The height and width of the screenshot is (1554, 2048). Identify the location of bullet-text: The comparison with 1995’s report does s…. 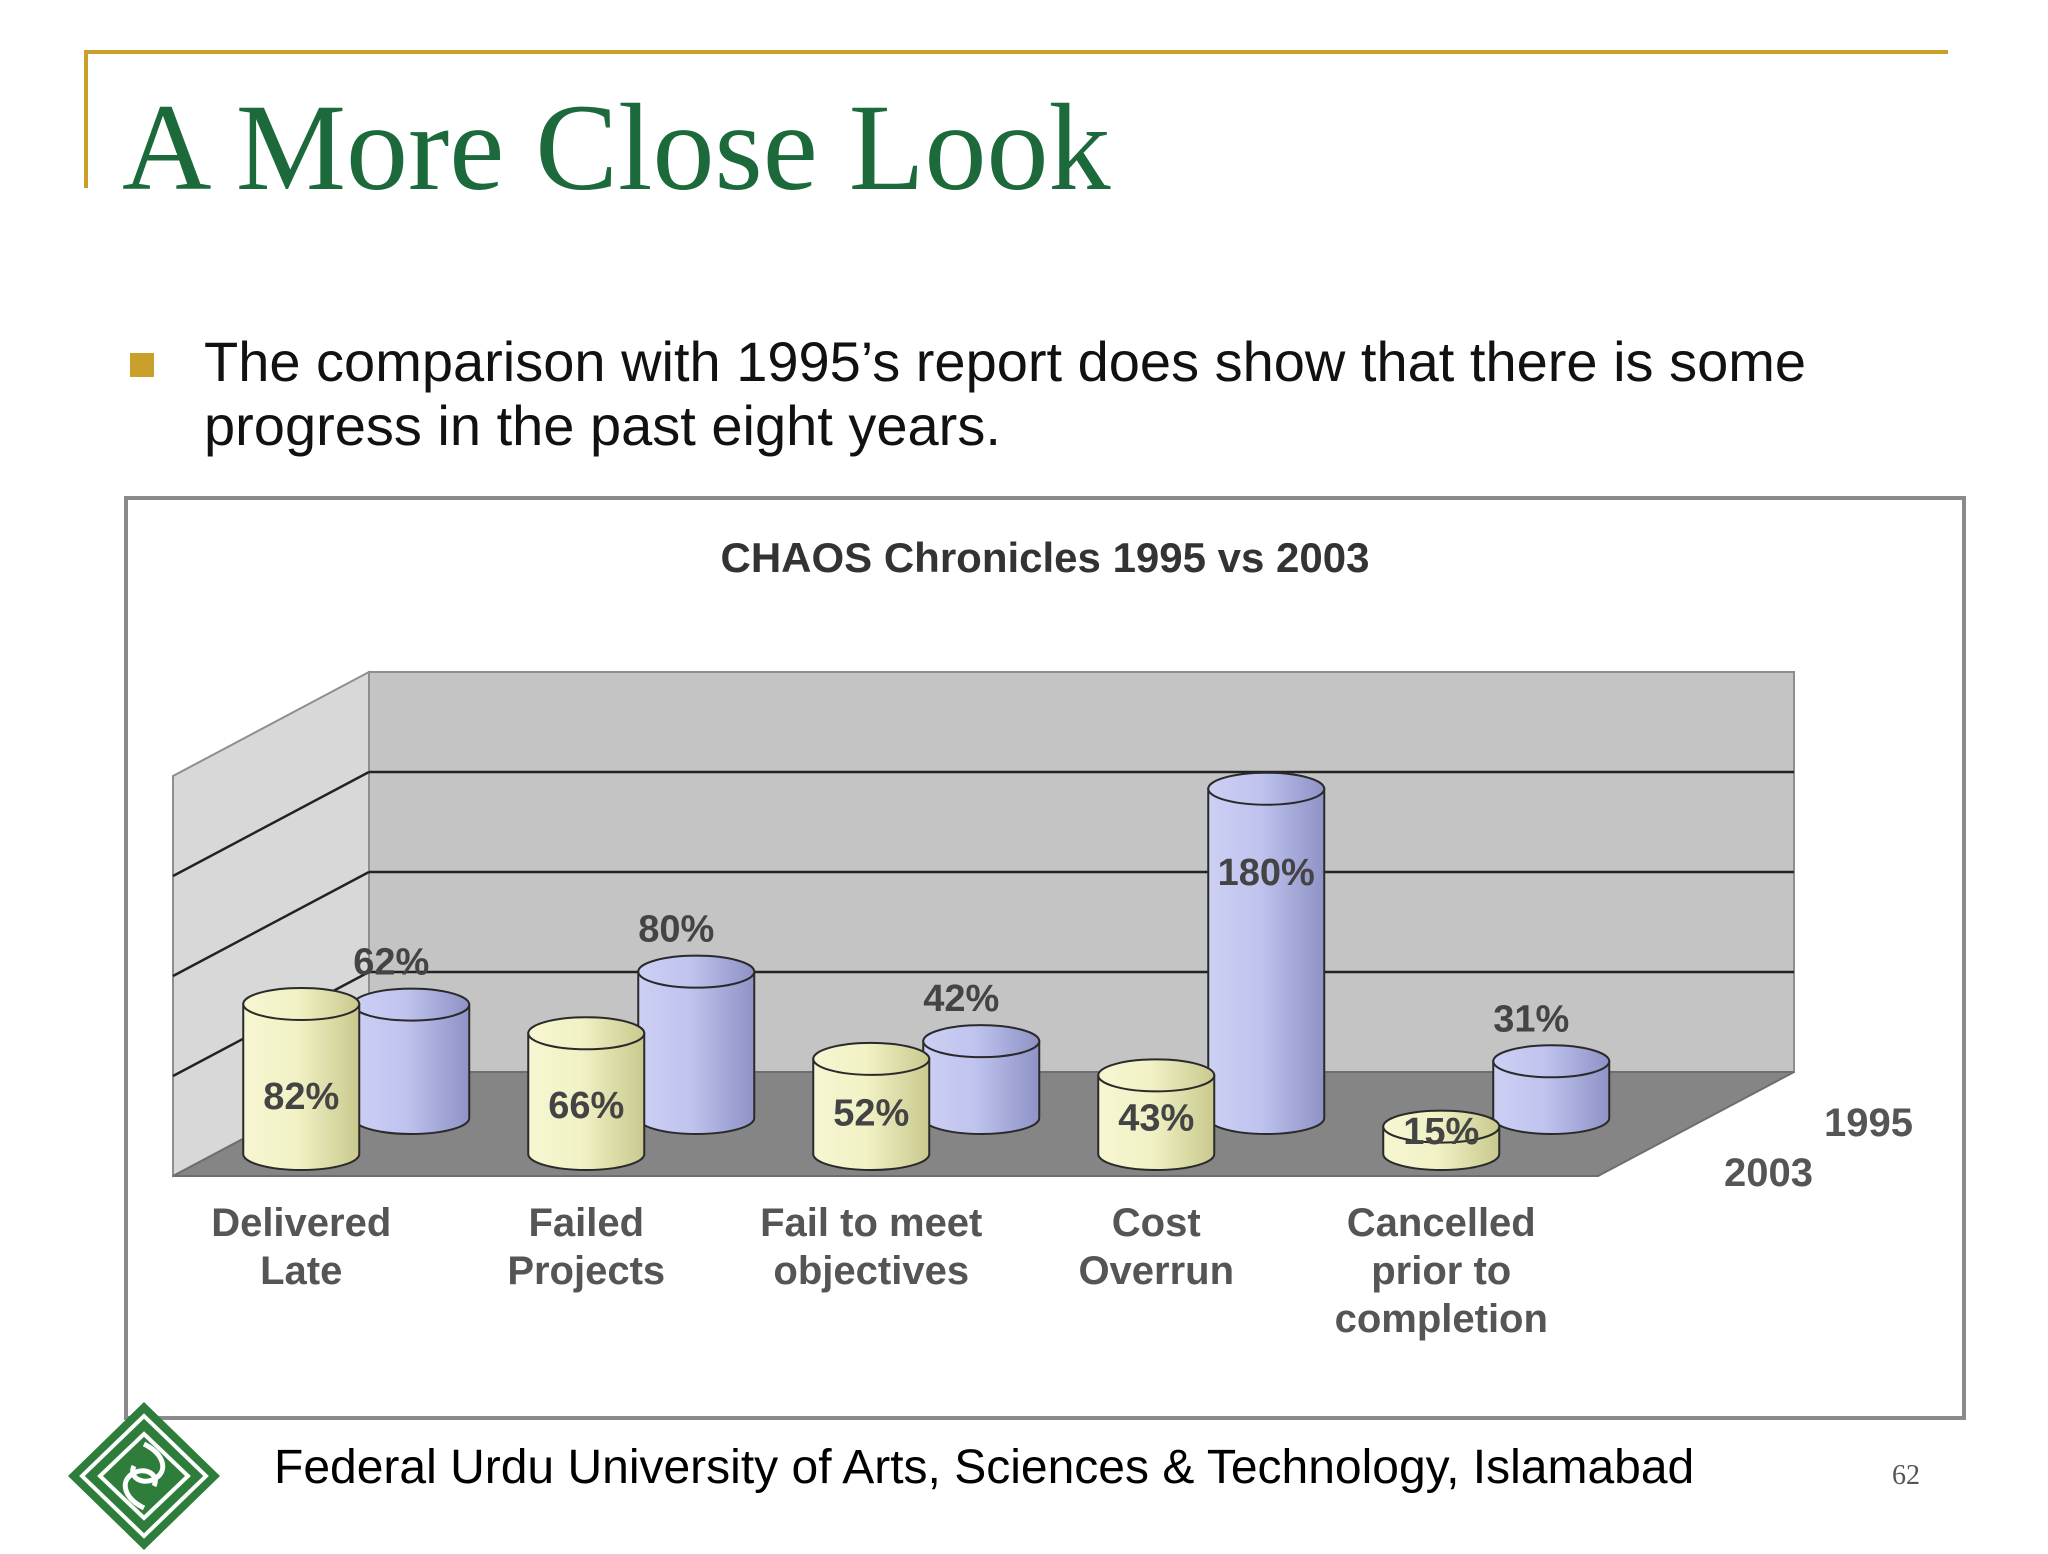
(1005, 393).